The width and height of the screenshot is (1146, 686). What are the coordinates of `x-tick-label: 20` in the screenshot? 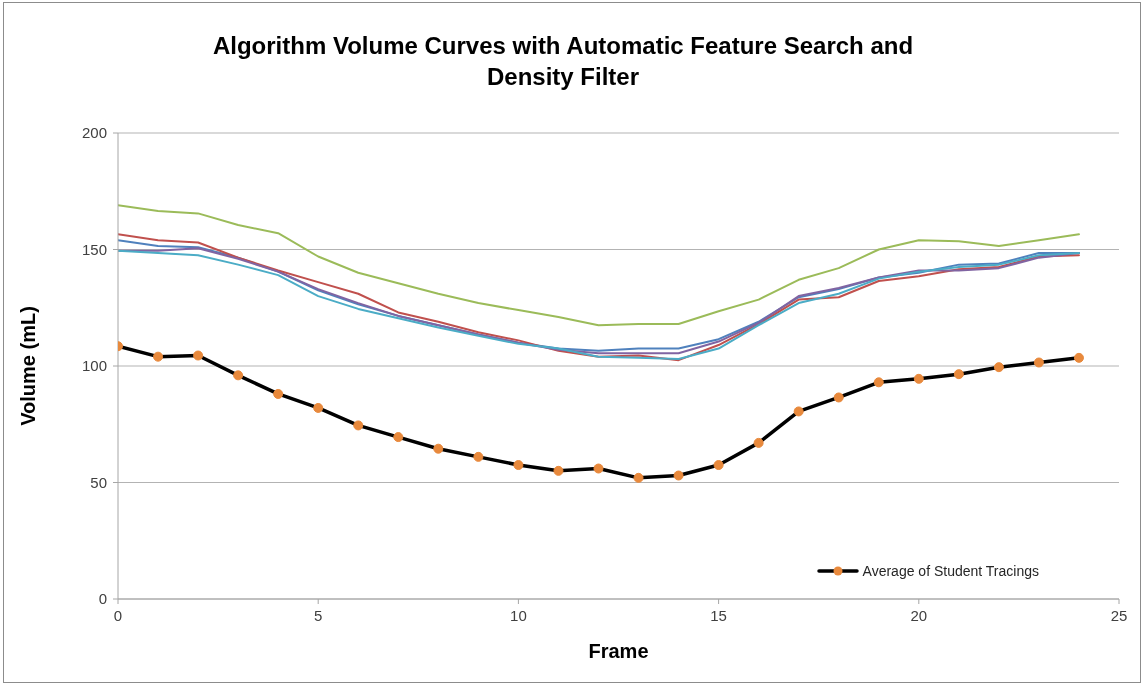 It's located at (919, 615).